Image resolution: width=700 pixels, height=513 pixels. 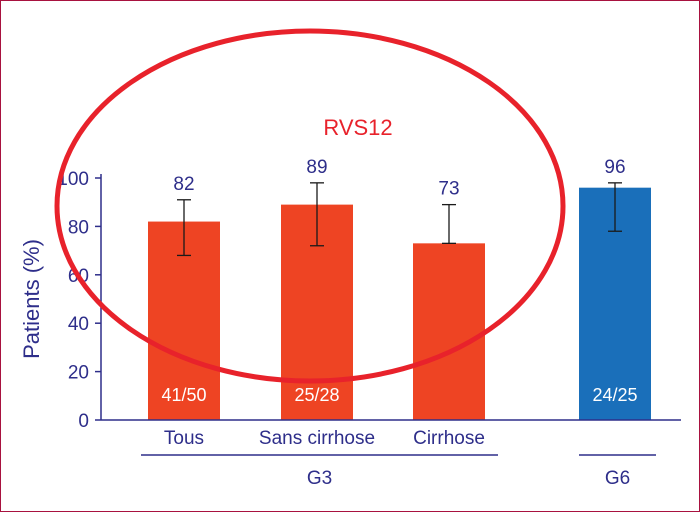 I want to click on y-tick-label: 80, so click(x=78, y=227).